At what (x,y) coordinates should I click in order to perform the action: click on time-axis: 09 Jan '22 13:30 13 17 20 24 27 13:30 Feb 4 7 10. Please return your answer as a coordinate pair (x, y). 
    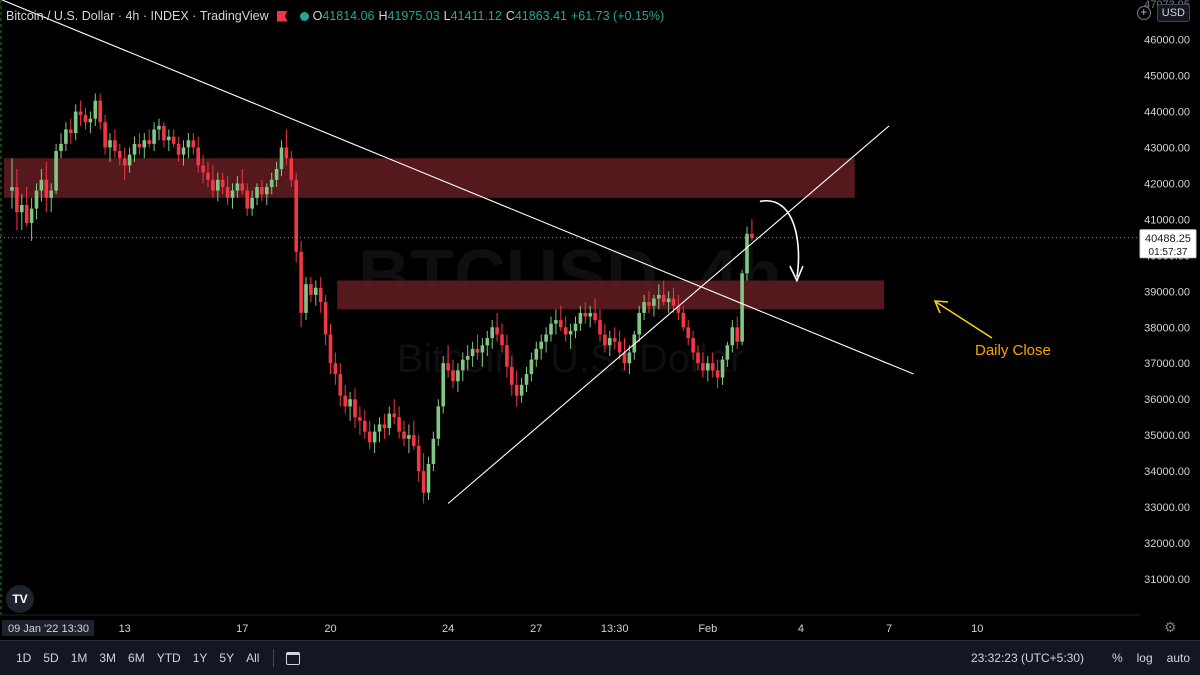
    Looking at the image, I should click on (570, 625).